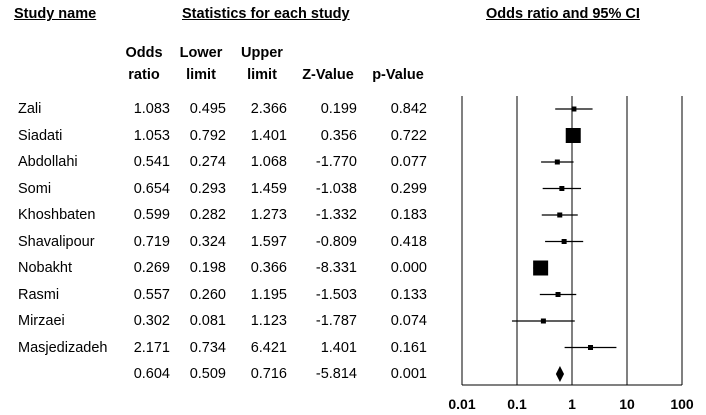  I want to click on point-estimate-masjedizadeh, so click(591, 347).